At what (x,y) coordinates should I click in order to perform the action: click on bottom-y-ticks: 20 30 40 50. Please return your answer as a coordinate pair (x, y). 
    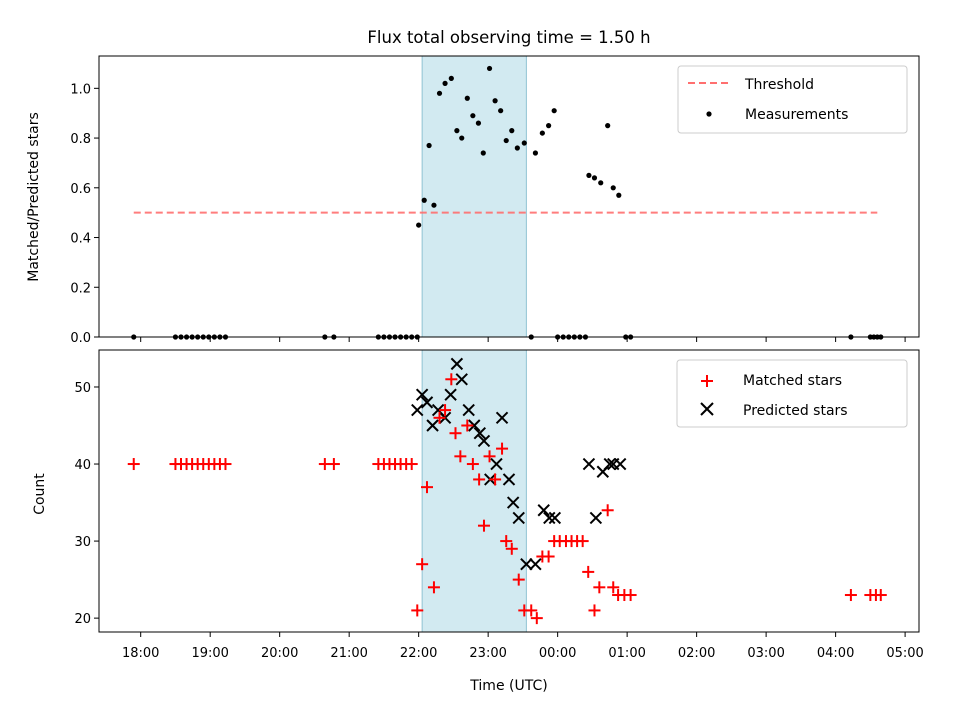
    Looking at the image, I should click on (86, 504).